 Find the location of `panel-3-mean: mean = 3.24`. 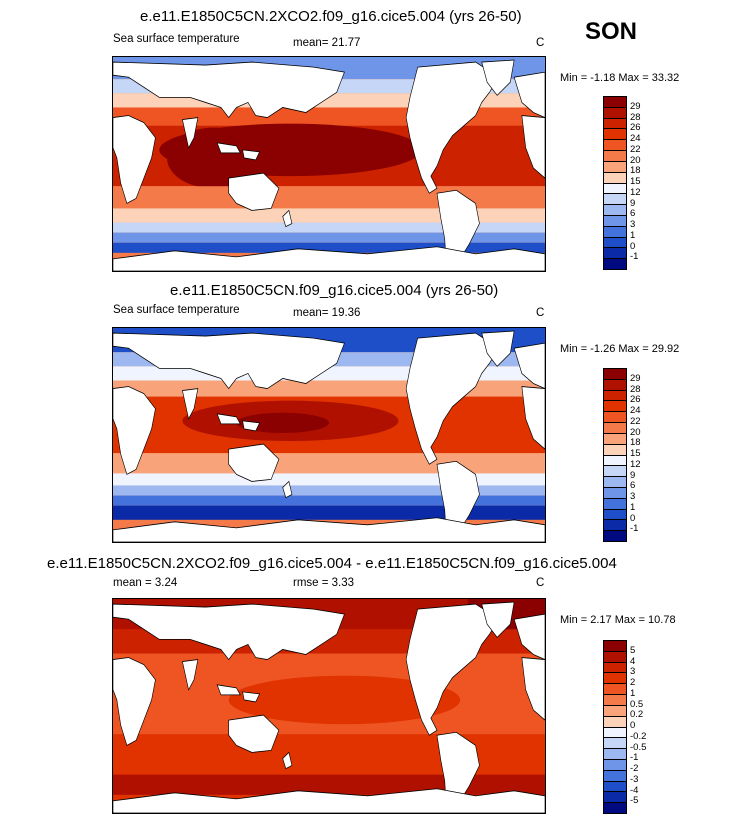

panel-3-mean: mean = 3.24 is located at coordinates (145, 583).